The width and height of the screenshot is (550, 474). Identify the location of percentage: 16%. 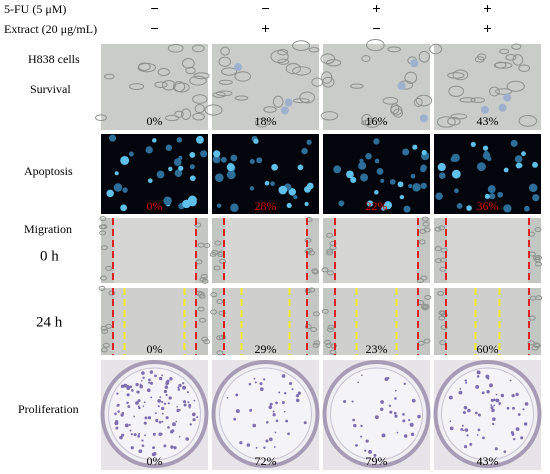
(377, 121).